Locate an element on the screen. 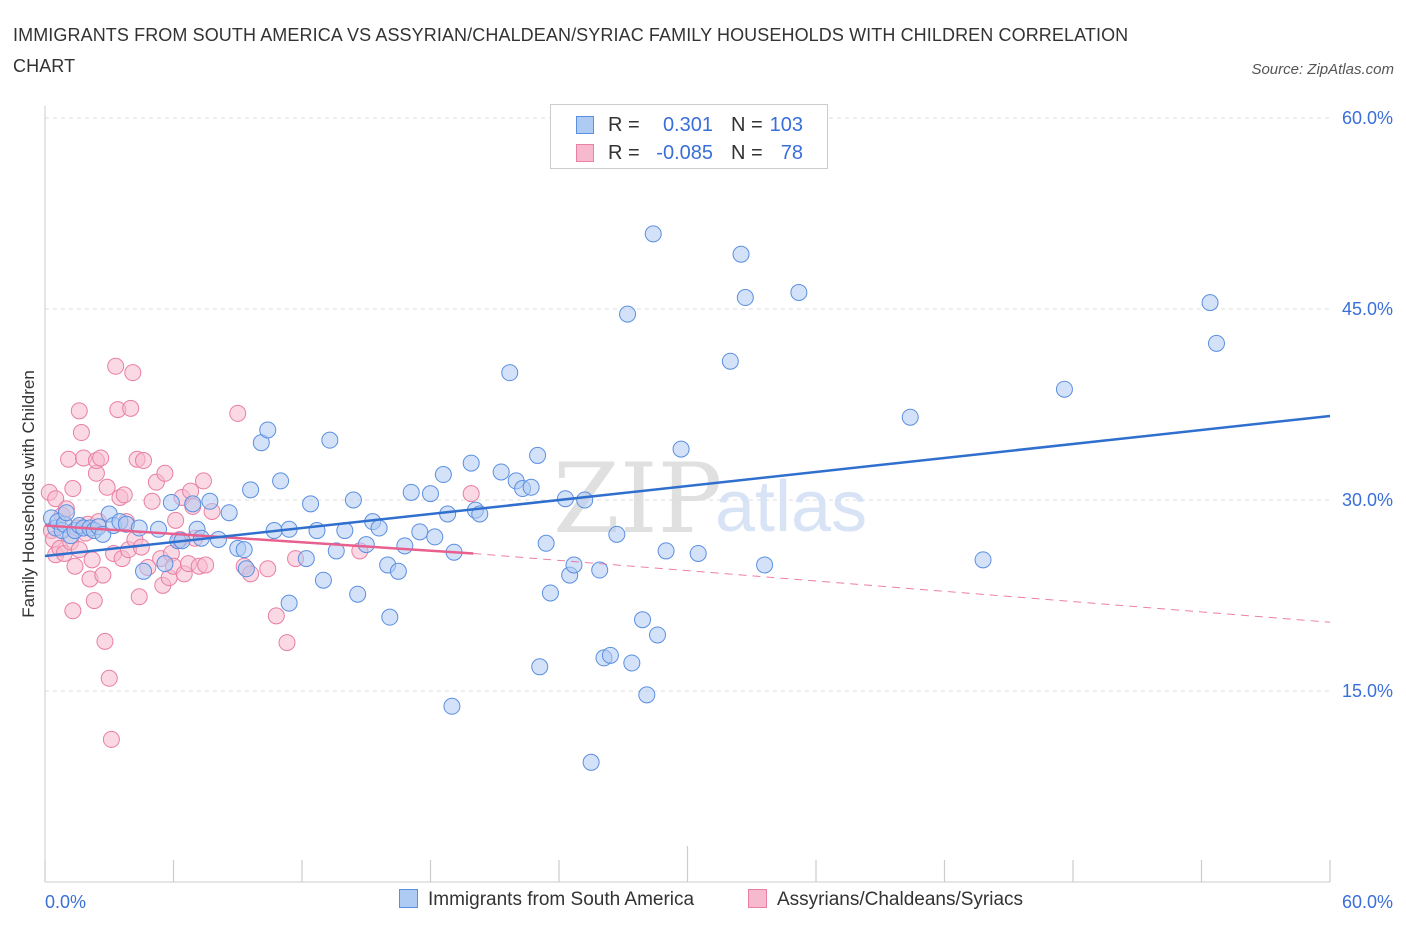 This screenshot has height=930, width=1406. trend-line-assyrians is located at coordinates (259, 539).